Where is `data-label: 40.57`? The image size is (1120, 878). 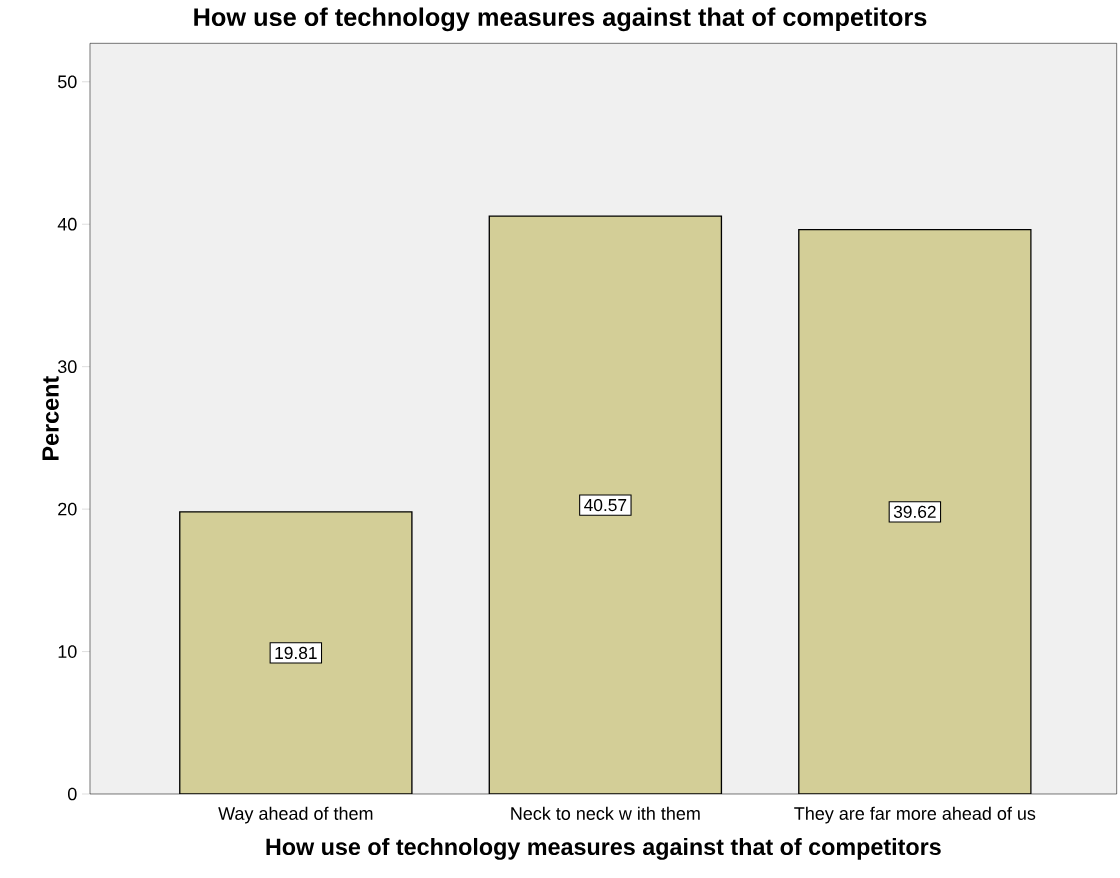
data-label: 40.57 is located at coordinates (605, 505).